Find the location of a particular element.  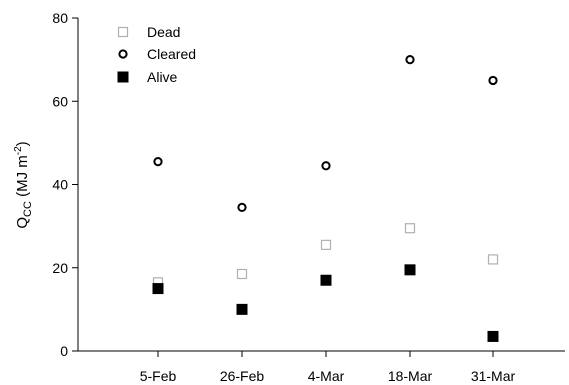

y-axis-label: QCC (MJ m-2) is located at coordinates (23, 184).